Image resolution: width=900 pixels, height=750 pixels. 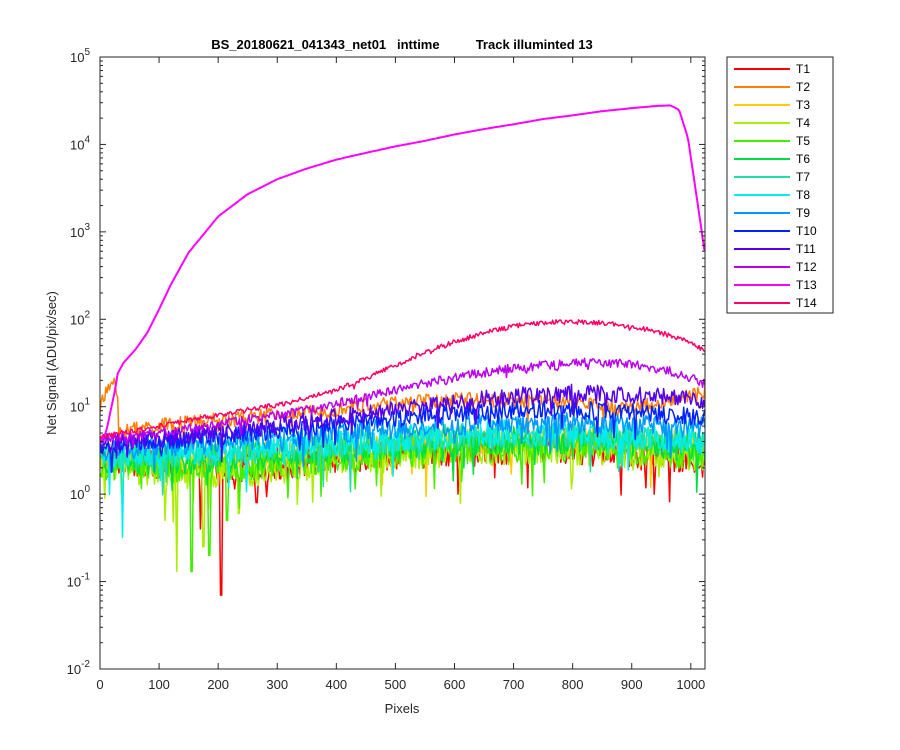 I want to click on series-line-t11, so click(x=402, y=423).